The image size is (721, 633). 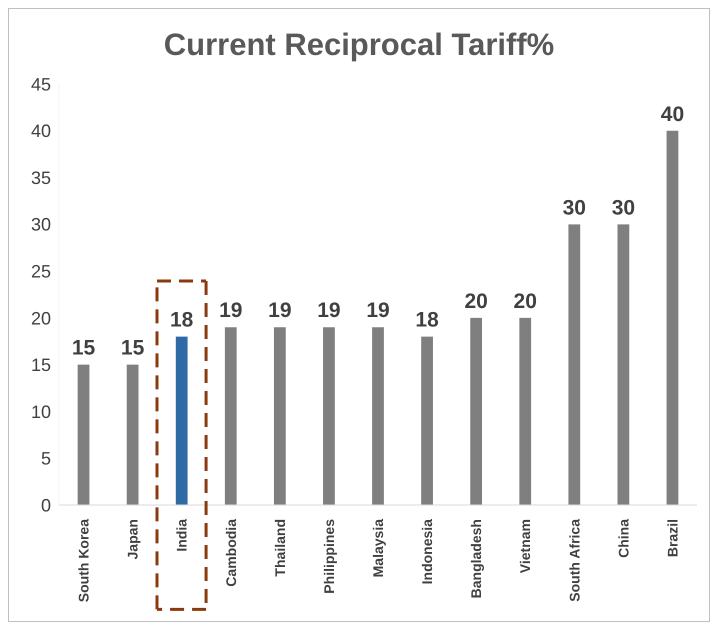 What do you see at coordinates (378, 548) in the screenshot?
I see `x-tick-label: Malaysia` at bounding box center [378, 548].